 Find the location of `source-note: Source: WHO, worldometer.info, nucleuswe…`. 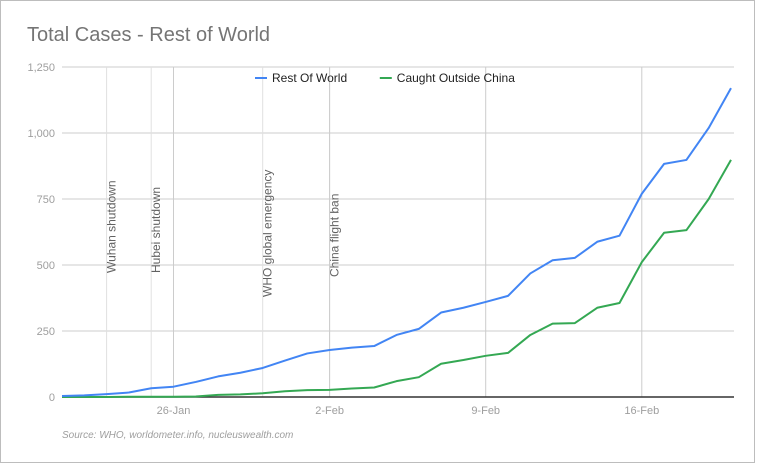

source-note: Source: WHO, worldometer.info, nucleuswe… is located at coordinates (178, 435).